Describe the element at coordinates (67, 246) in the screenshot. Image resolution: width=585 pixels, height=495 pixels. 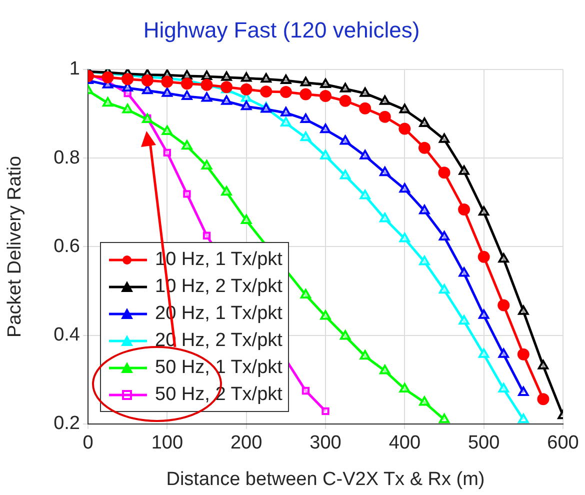
I see `y-tick-label: 0.6` at that location.